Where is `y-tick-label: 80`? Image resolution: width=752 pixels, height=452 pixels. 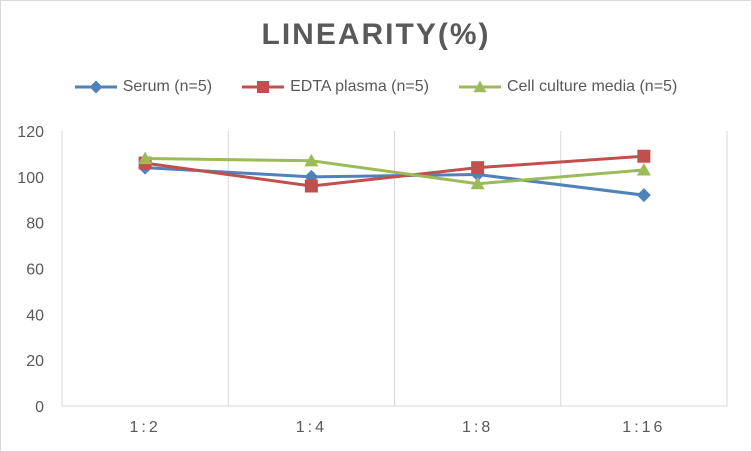
y-tick-label: 80 is located at coordinates (35, 224).